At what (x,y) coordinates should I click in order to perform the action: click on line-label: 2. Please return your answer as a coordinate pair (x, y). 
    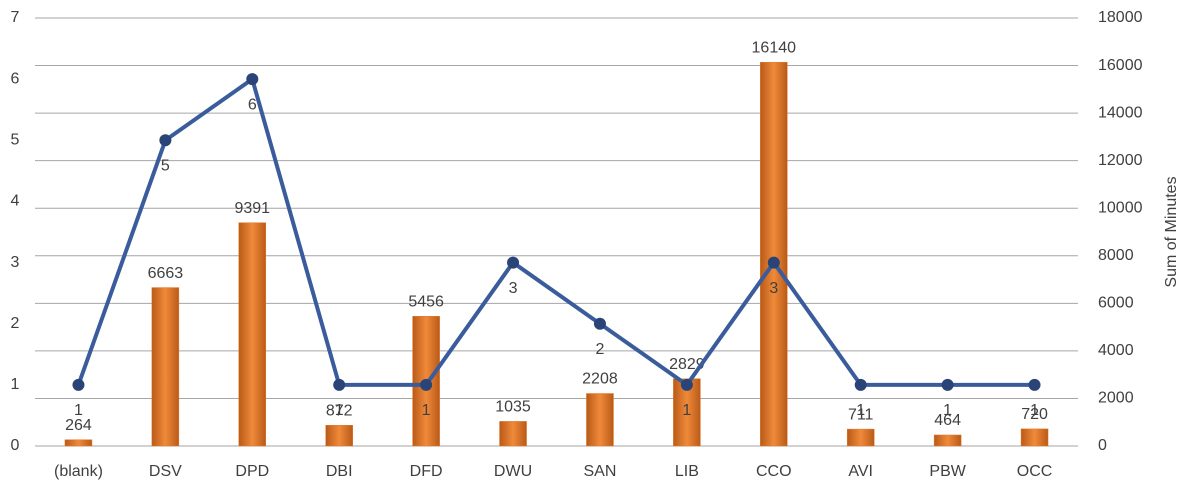
    Looking at the image, I should click on (600, 349).